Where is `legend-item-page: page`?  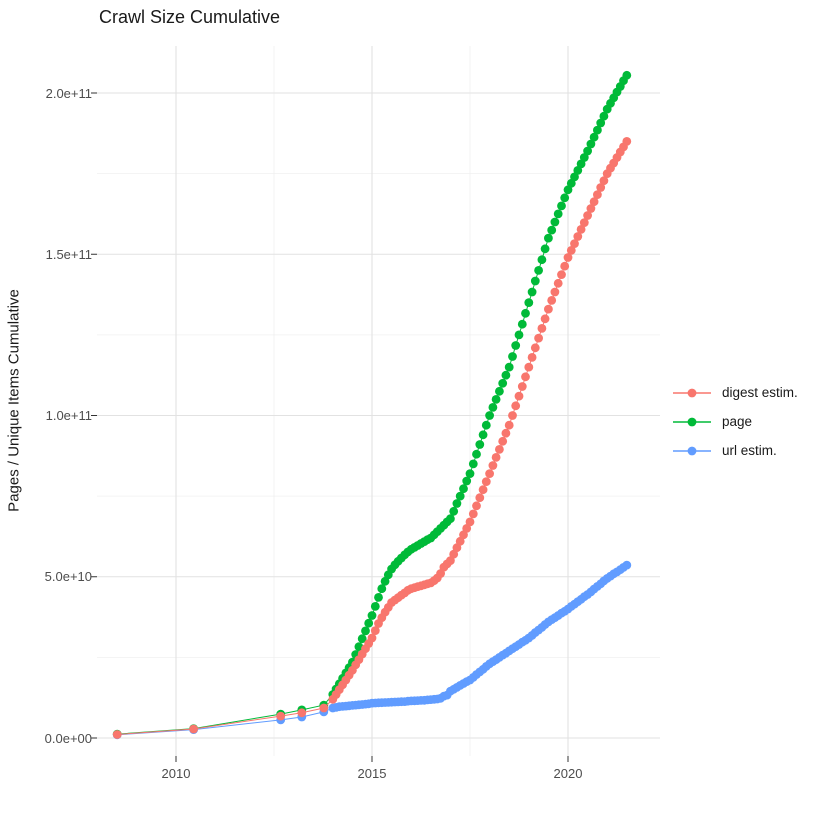 legend-item-page: page is located at coordinates (734, 421).